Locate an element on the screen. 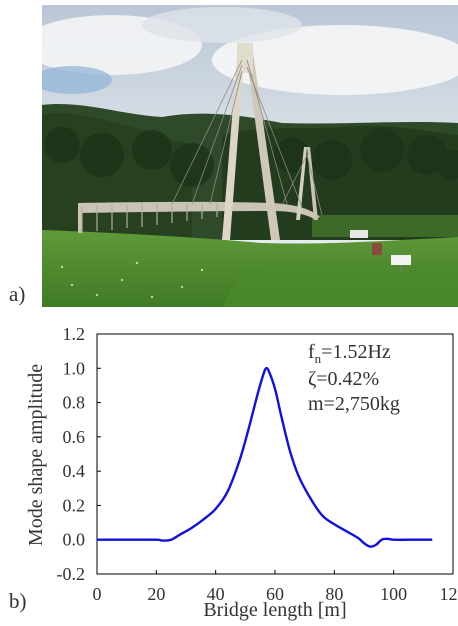  y-tick-label: -0.2 is located at coordinates (71, 574).